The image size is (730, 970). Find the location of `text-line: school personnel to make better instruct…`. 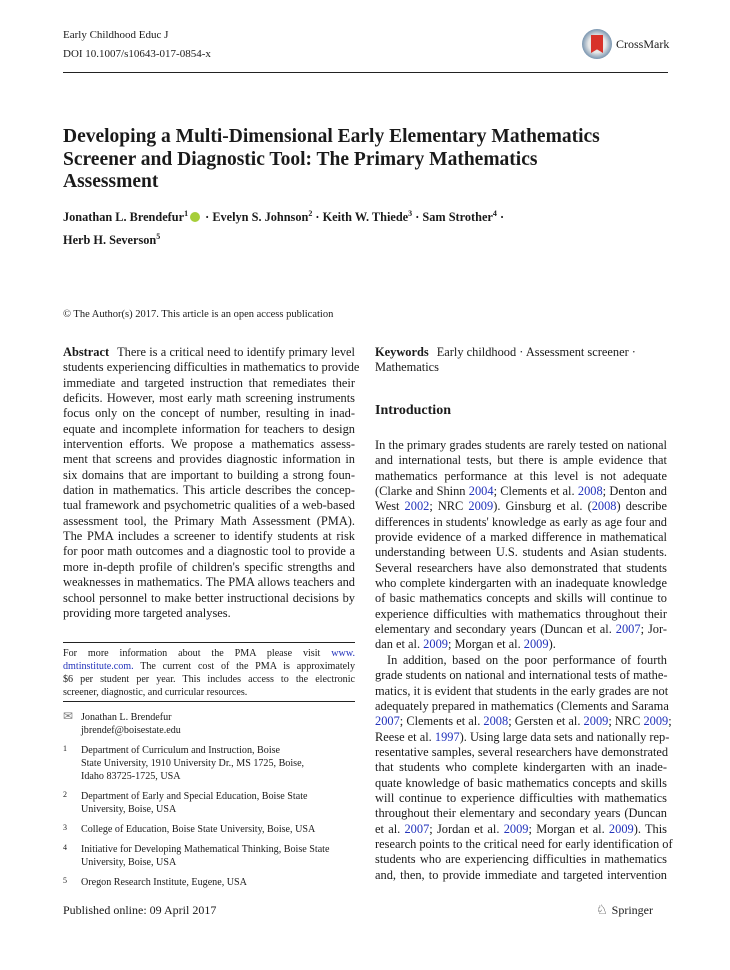

text-line: school personnel to make better instruct… is located at coordinates (209, 597).